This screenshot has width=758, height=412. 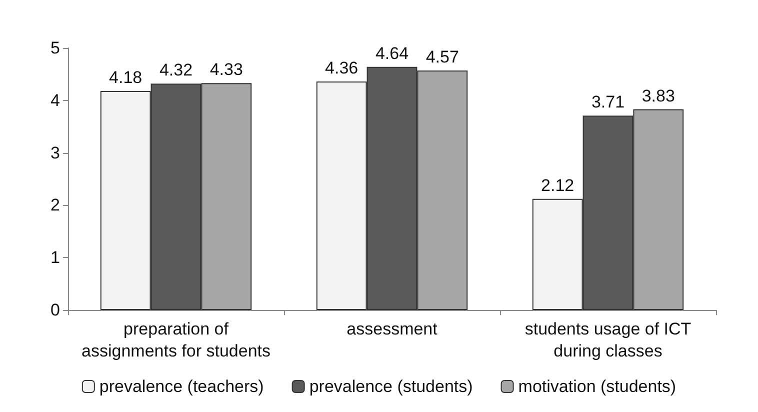 What do you see at coordinates (55, 100) in the screenshot?
I see `y-tick-label: 4` at bounding box center [55, 100].